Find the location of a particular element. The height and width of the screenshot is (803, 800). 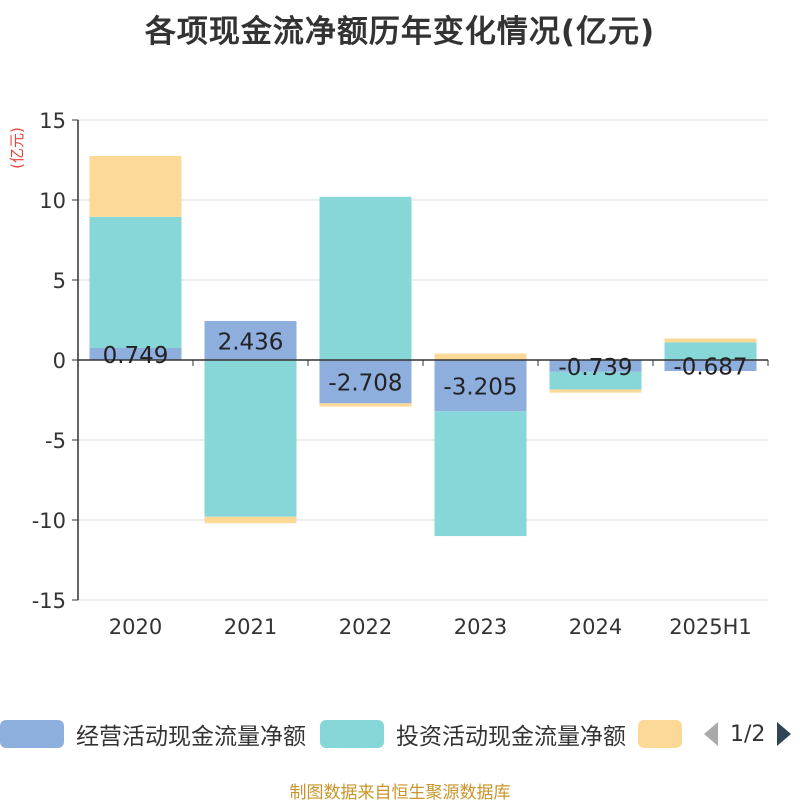

x-tick-label: 2021 is located at coordinates (250, 627).